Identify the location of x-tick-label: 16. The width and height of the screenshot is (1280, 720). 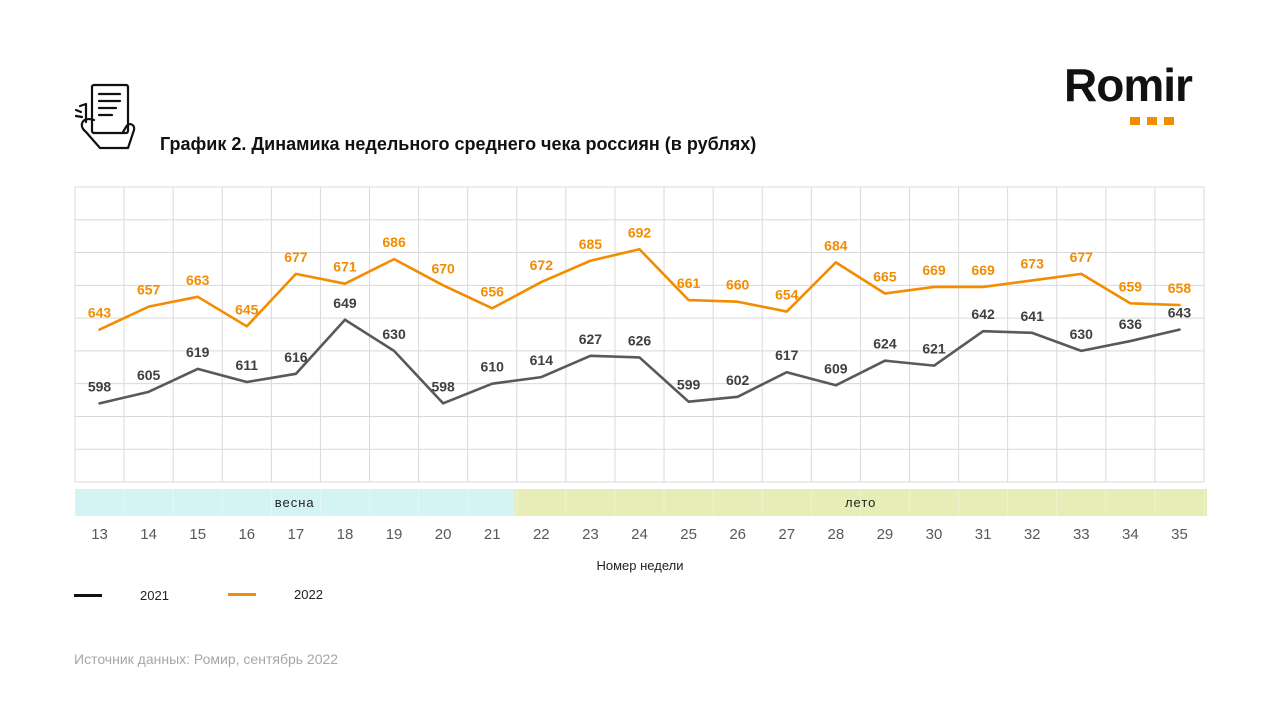
(246, 534).